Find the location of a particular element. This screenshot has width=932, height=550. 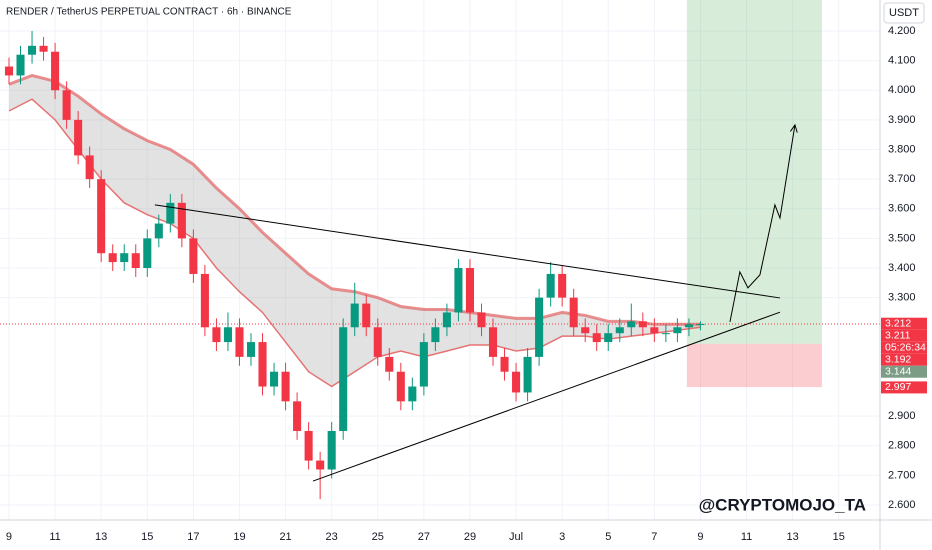

projection-path is located at coordinates (762, 223).